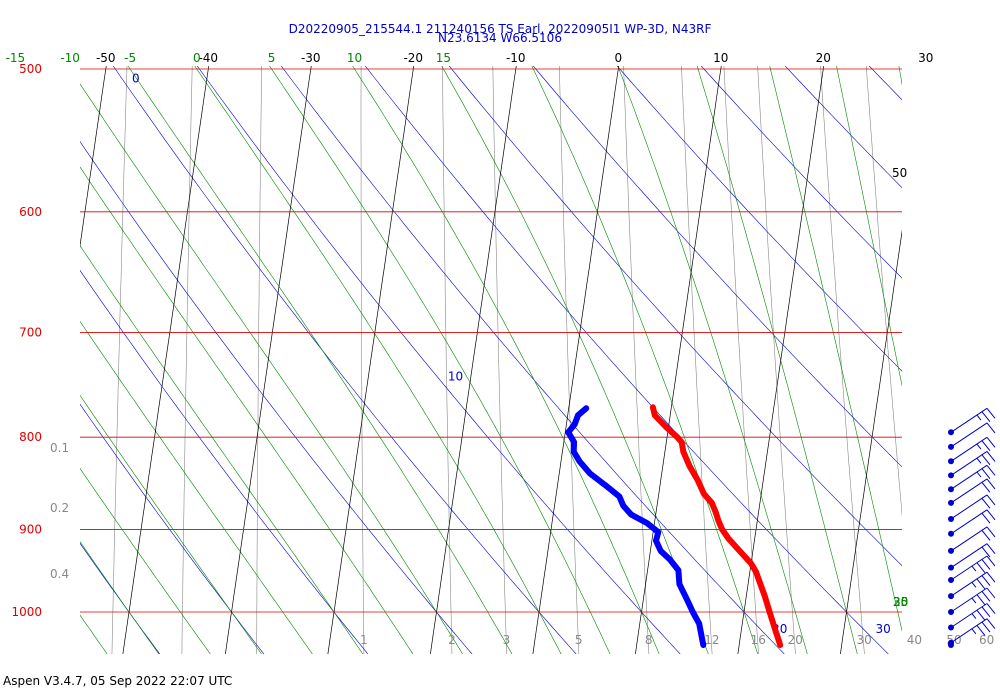 The width and height of the screenshot is (1000, 700). Describe the element at coordinates (30, 333) in the screenshot. I see `pressure-label: 700` at that location.